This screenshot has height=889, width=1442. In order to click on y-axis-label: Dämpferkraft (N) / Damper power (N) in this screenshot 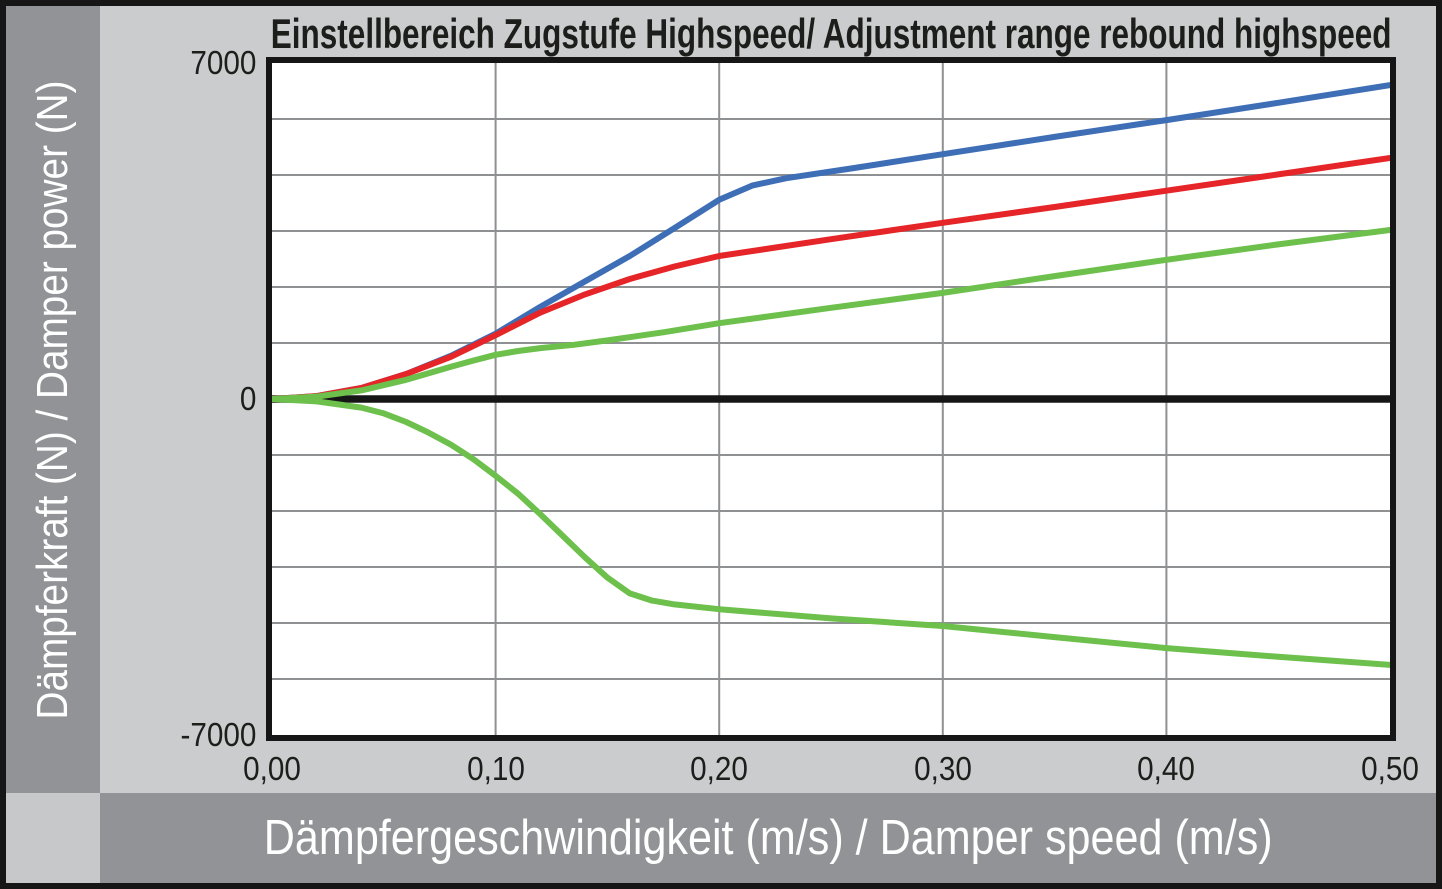, I will do `click(53, 399)`.